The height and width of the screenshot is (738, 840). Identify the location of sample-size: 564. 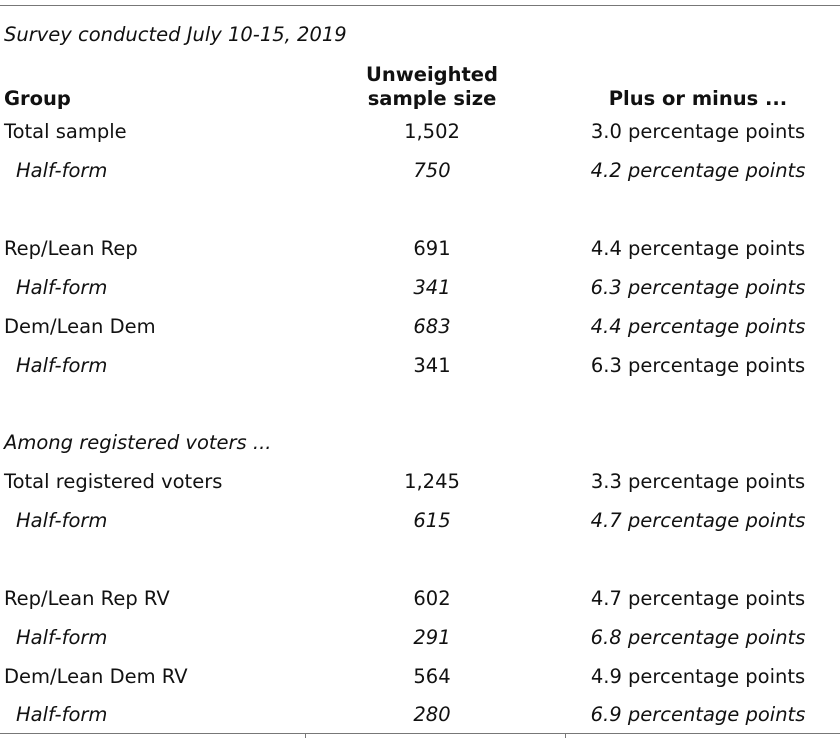
(432, 676).